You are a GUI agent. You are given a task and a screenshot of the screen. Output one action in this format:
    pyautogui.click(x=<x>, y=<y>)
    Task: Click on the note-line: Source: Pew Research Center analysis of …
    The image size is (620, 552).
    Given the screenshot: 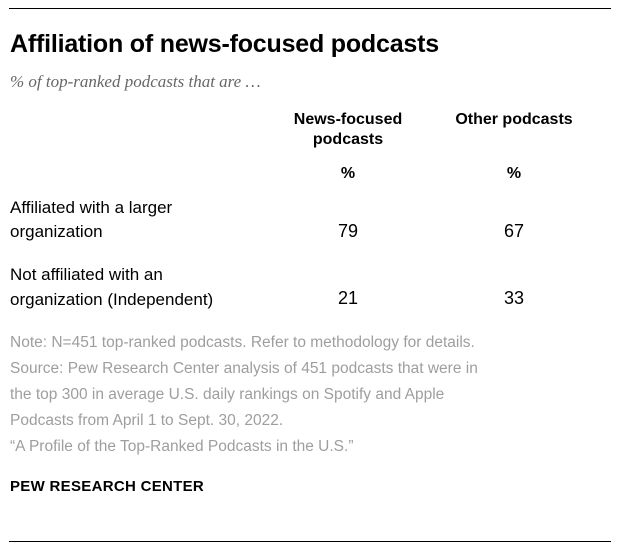 What is the action you would take?
    pyautogui.click(x=244, y=369)
    